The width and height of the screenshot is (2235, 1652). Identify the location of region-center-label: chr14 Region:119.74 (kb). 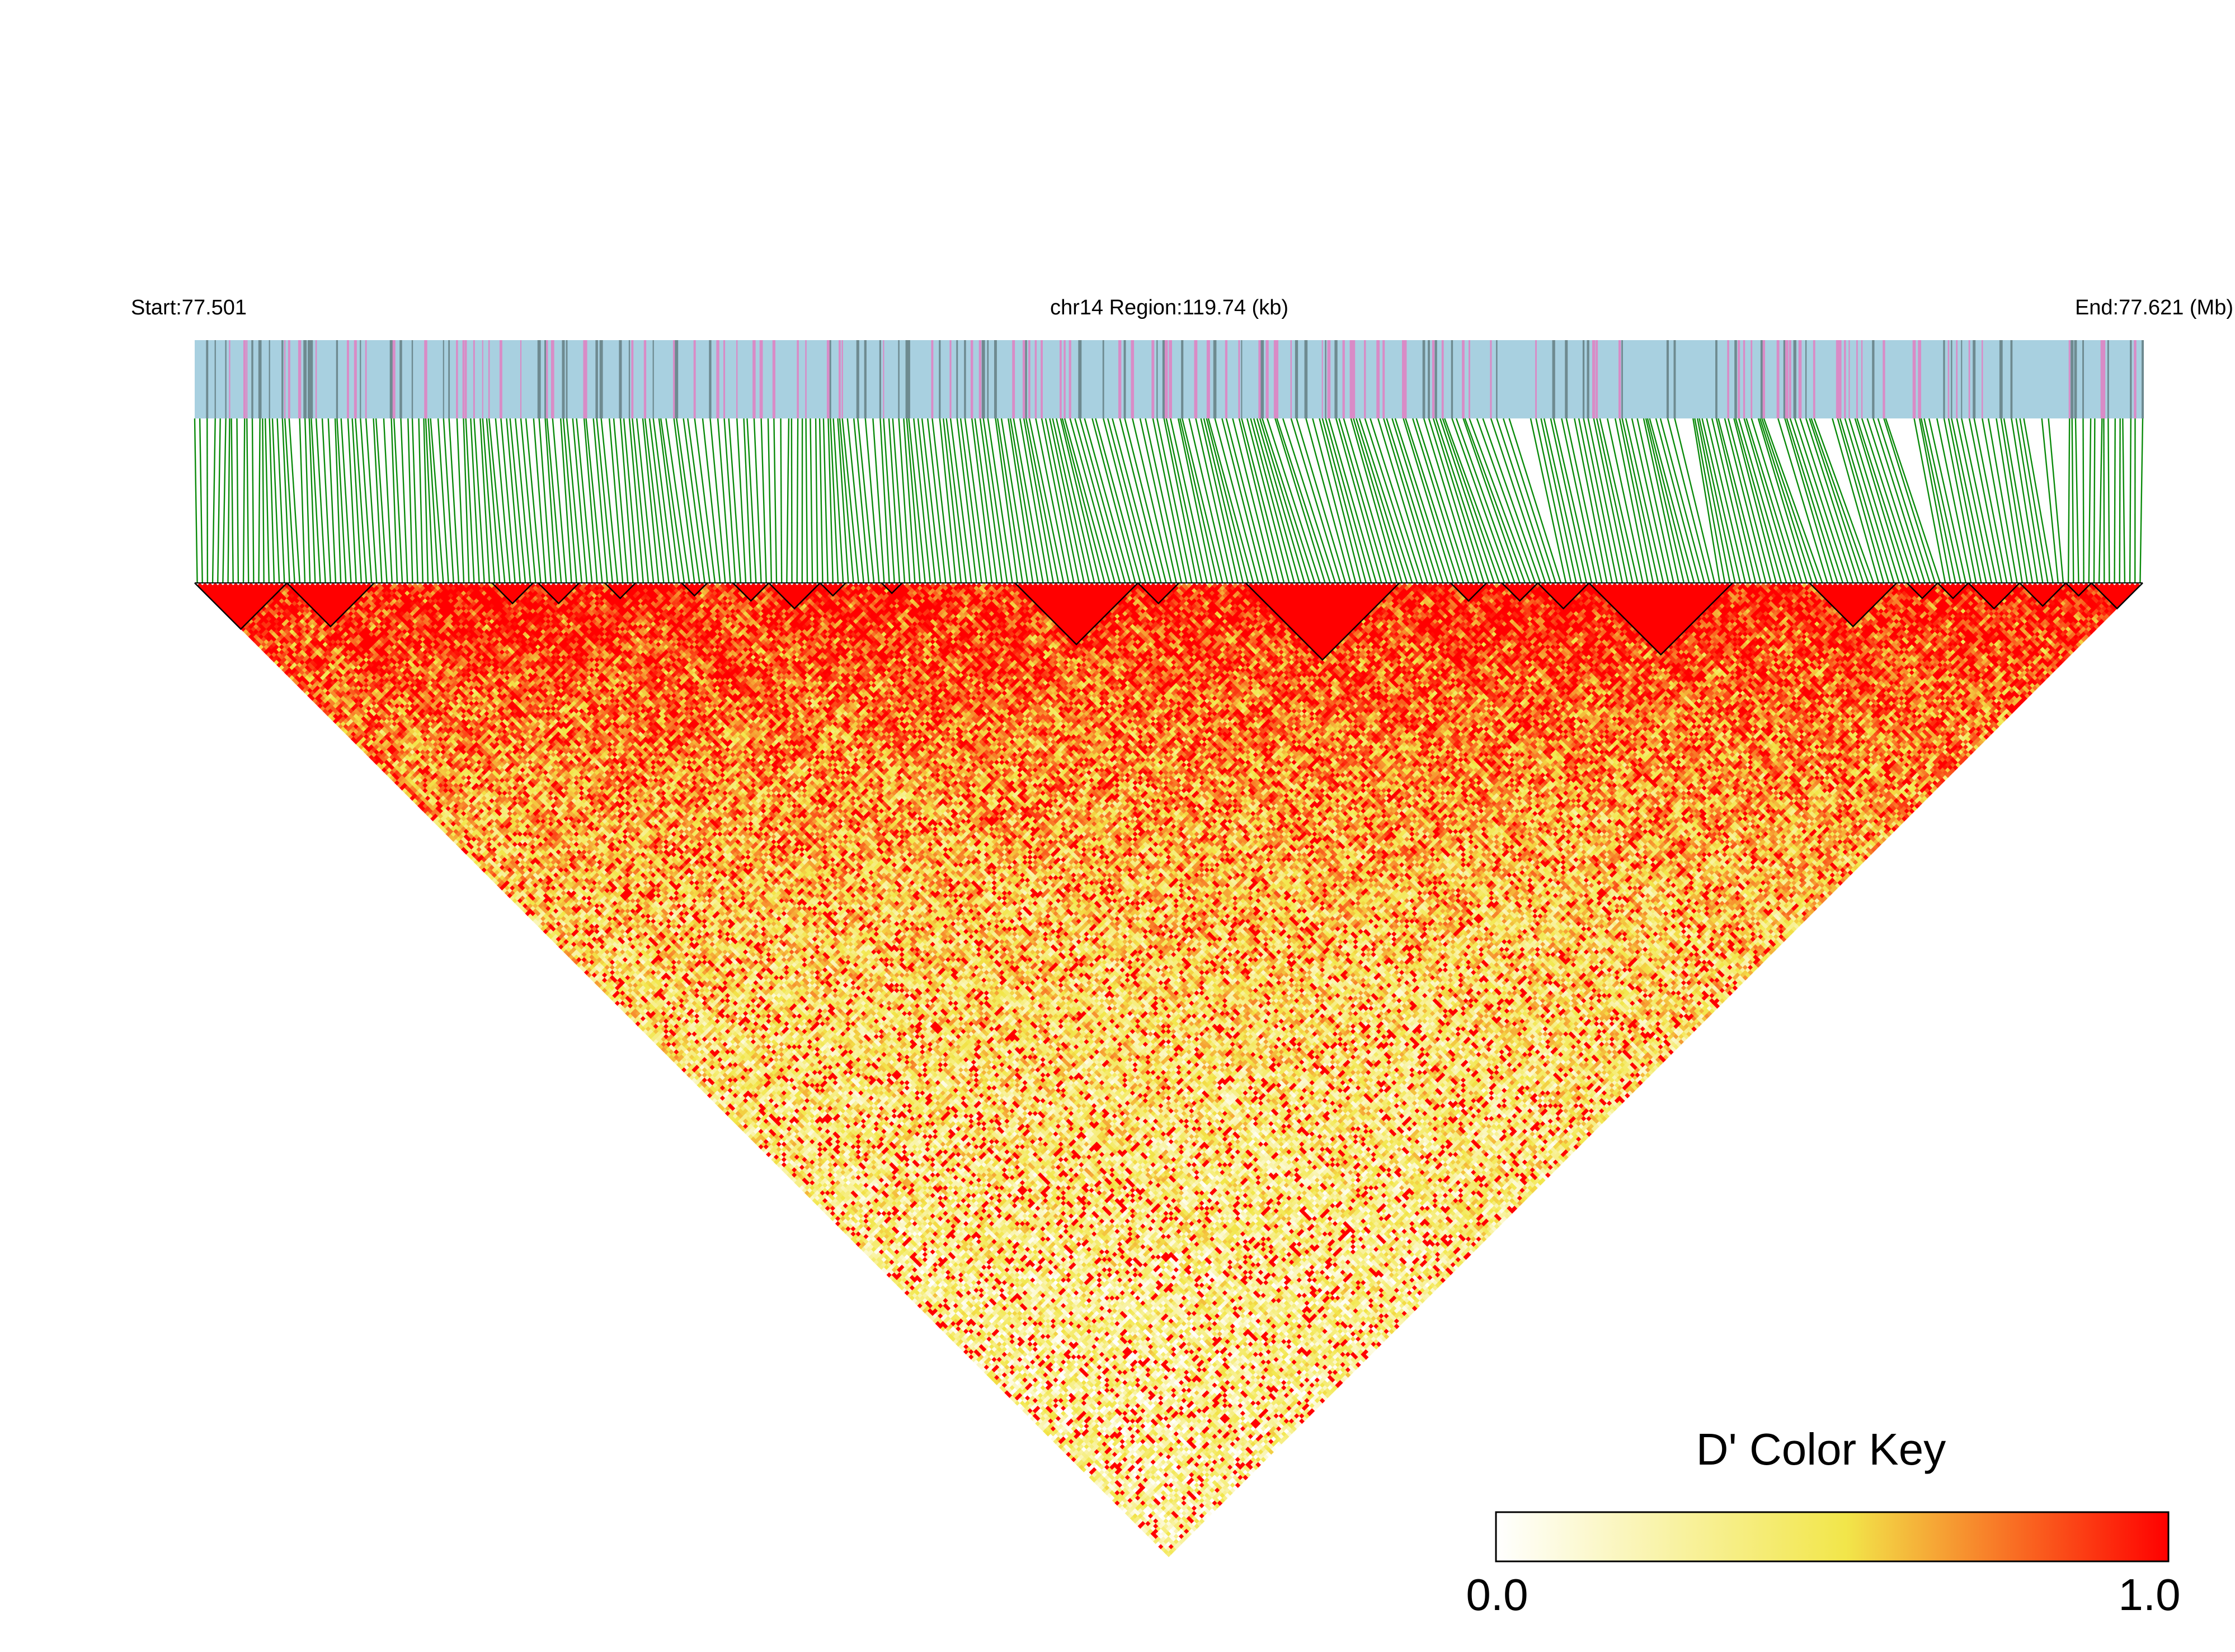
(1169, 308).